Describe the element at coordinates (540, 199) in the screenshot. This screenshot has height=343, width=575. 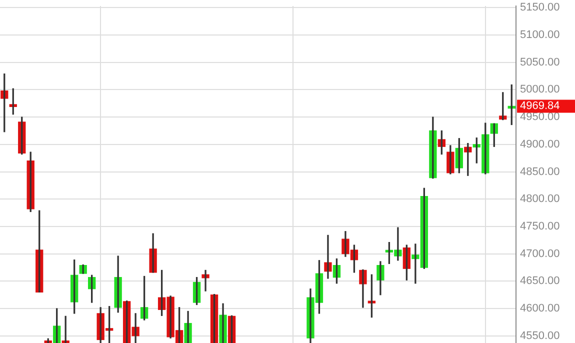
I see `y-tick-label: 4800.00` at that location.